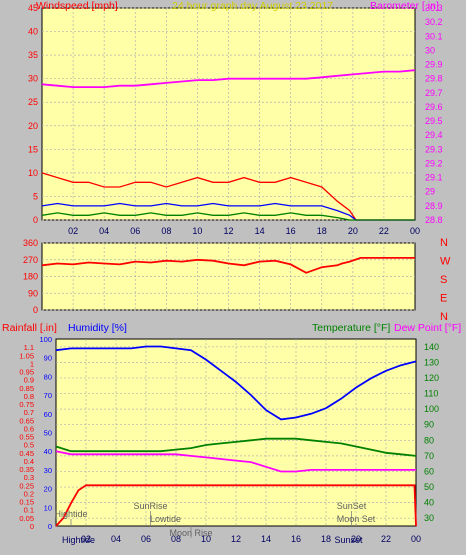  Describe the element at coordinates (431, 347) in the screenshot. I see `temp-y-tick-label: 140` at that location.